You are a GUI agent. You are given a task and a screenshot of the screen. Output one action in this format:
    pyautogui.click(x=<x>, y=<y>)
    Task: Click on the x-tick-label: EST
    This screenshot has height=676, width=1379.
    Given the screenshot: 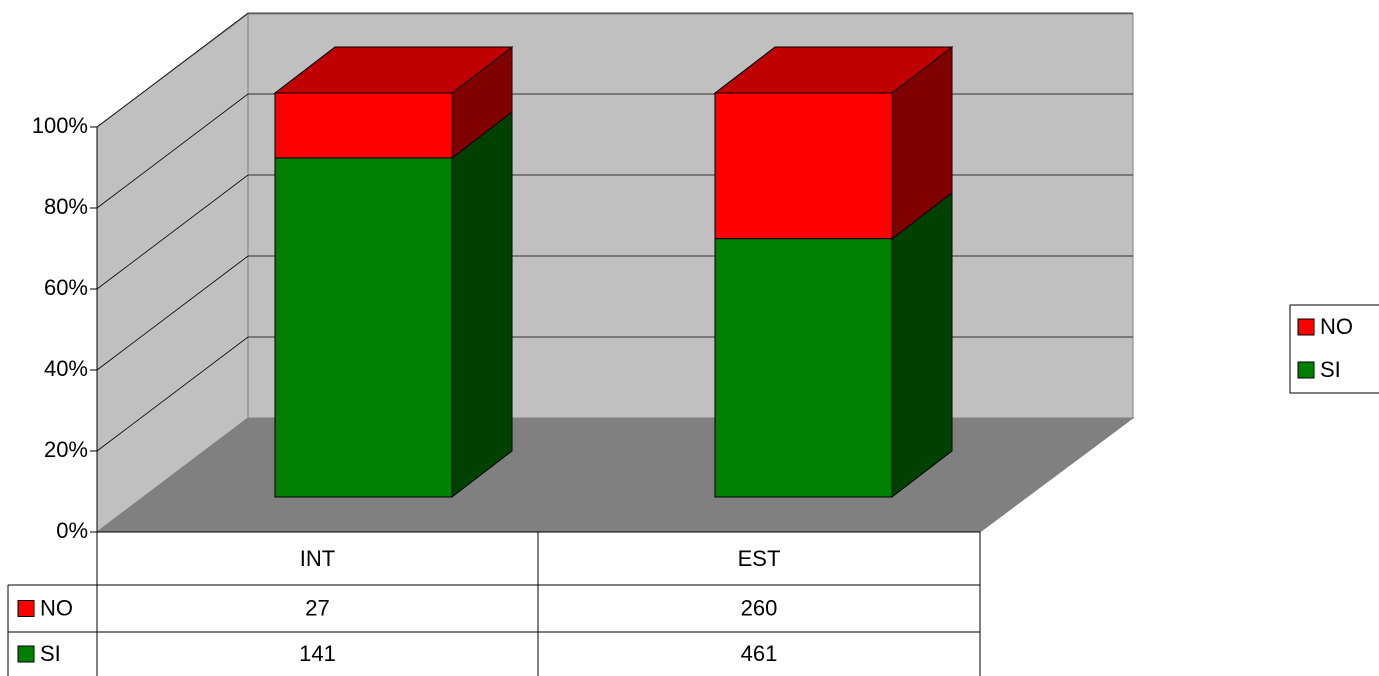 What is the action you would take?
    pyautogui.click(x=759, y=558)
    